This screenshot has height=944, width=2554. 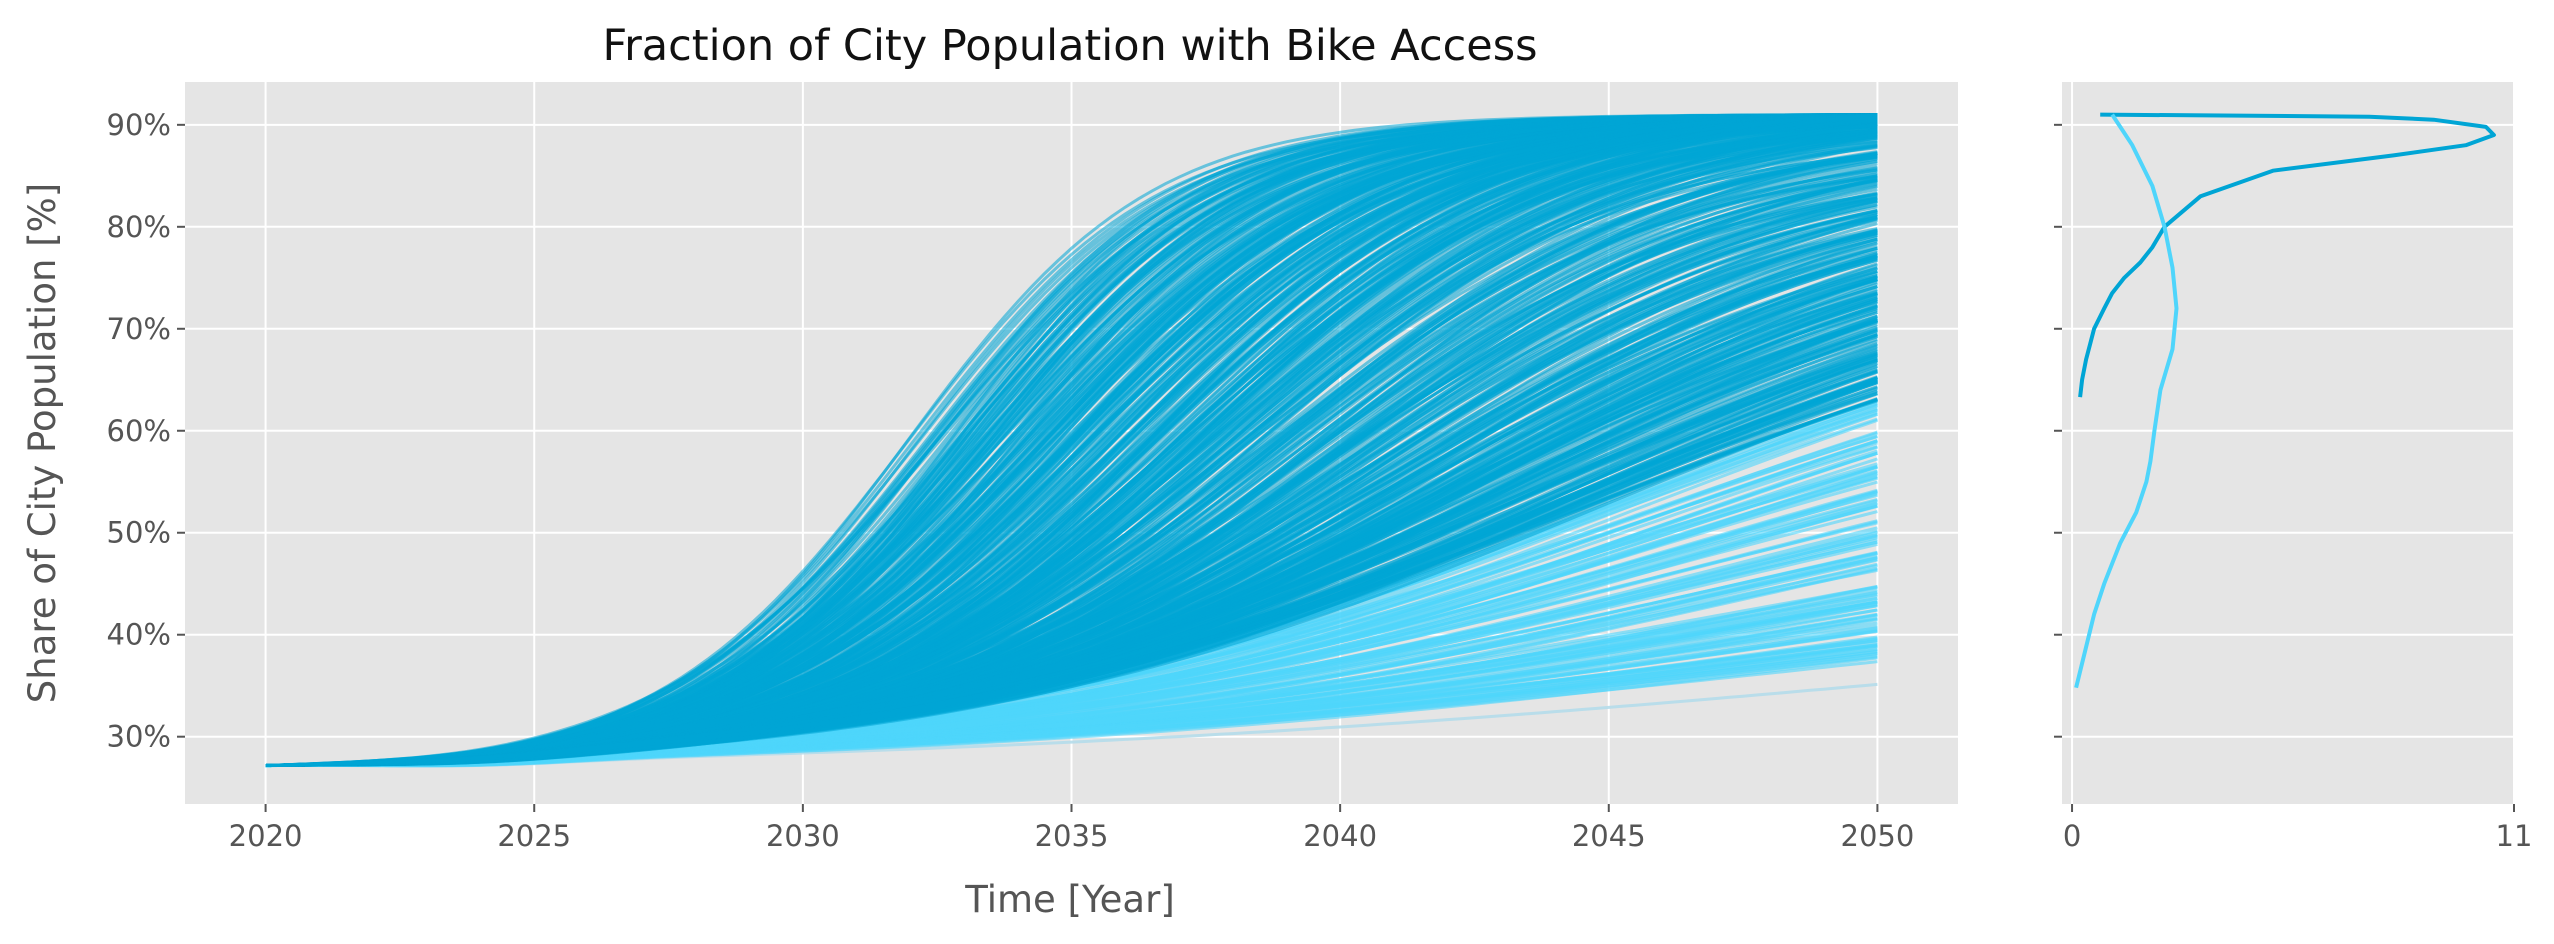 I want to click on y-axis-label: Share of City Population [%], so click(x=42, y=443).